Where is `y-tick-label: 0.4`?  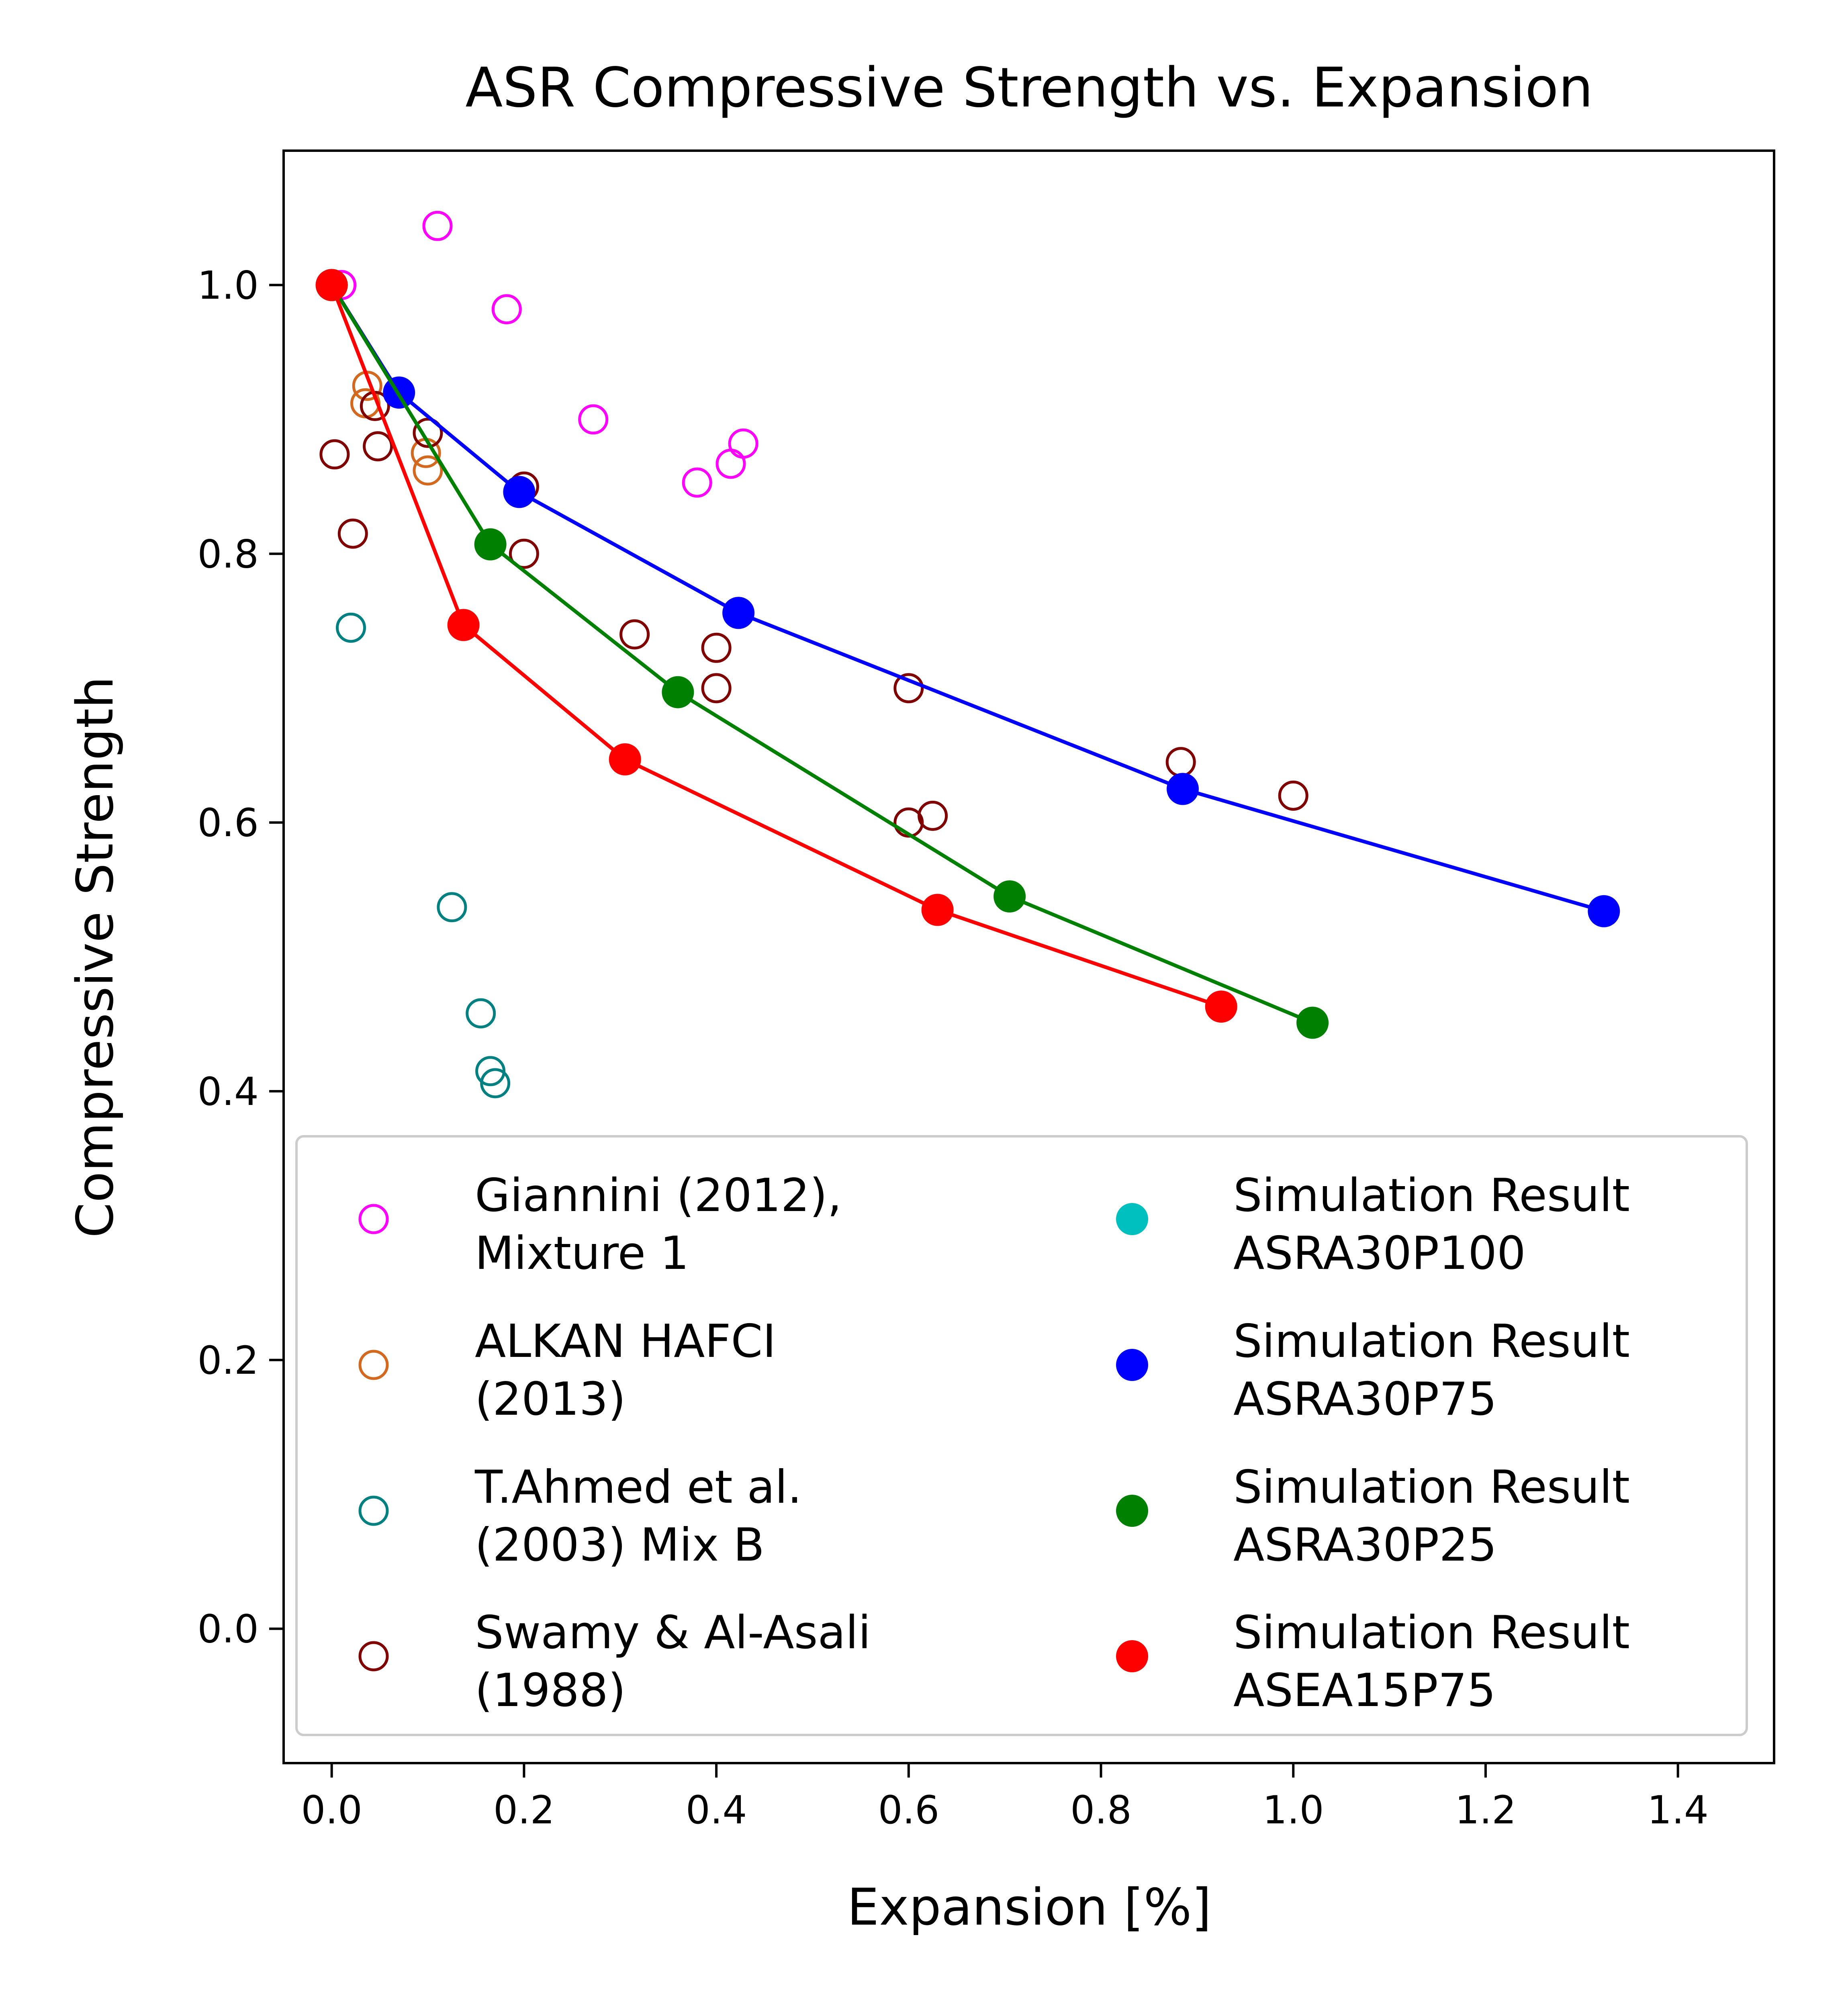
y-tick-label: 0.4 is located at coordinates (228, 1091).